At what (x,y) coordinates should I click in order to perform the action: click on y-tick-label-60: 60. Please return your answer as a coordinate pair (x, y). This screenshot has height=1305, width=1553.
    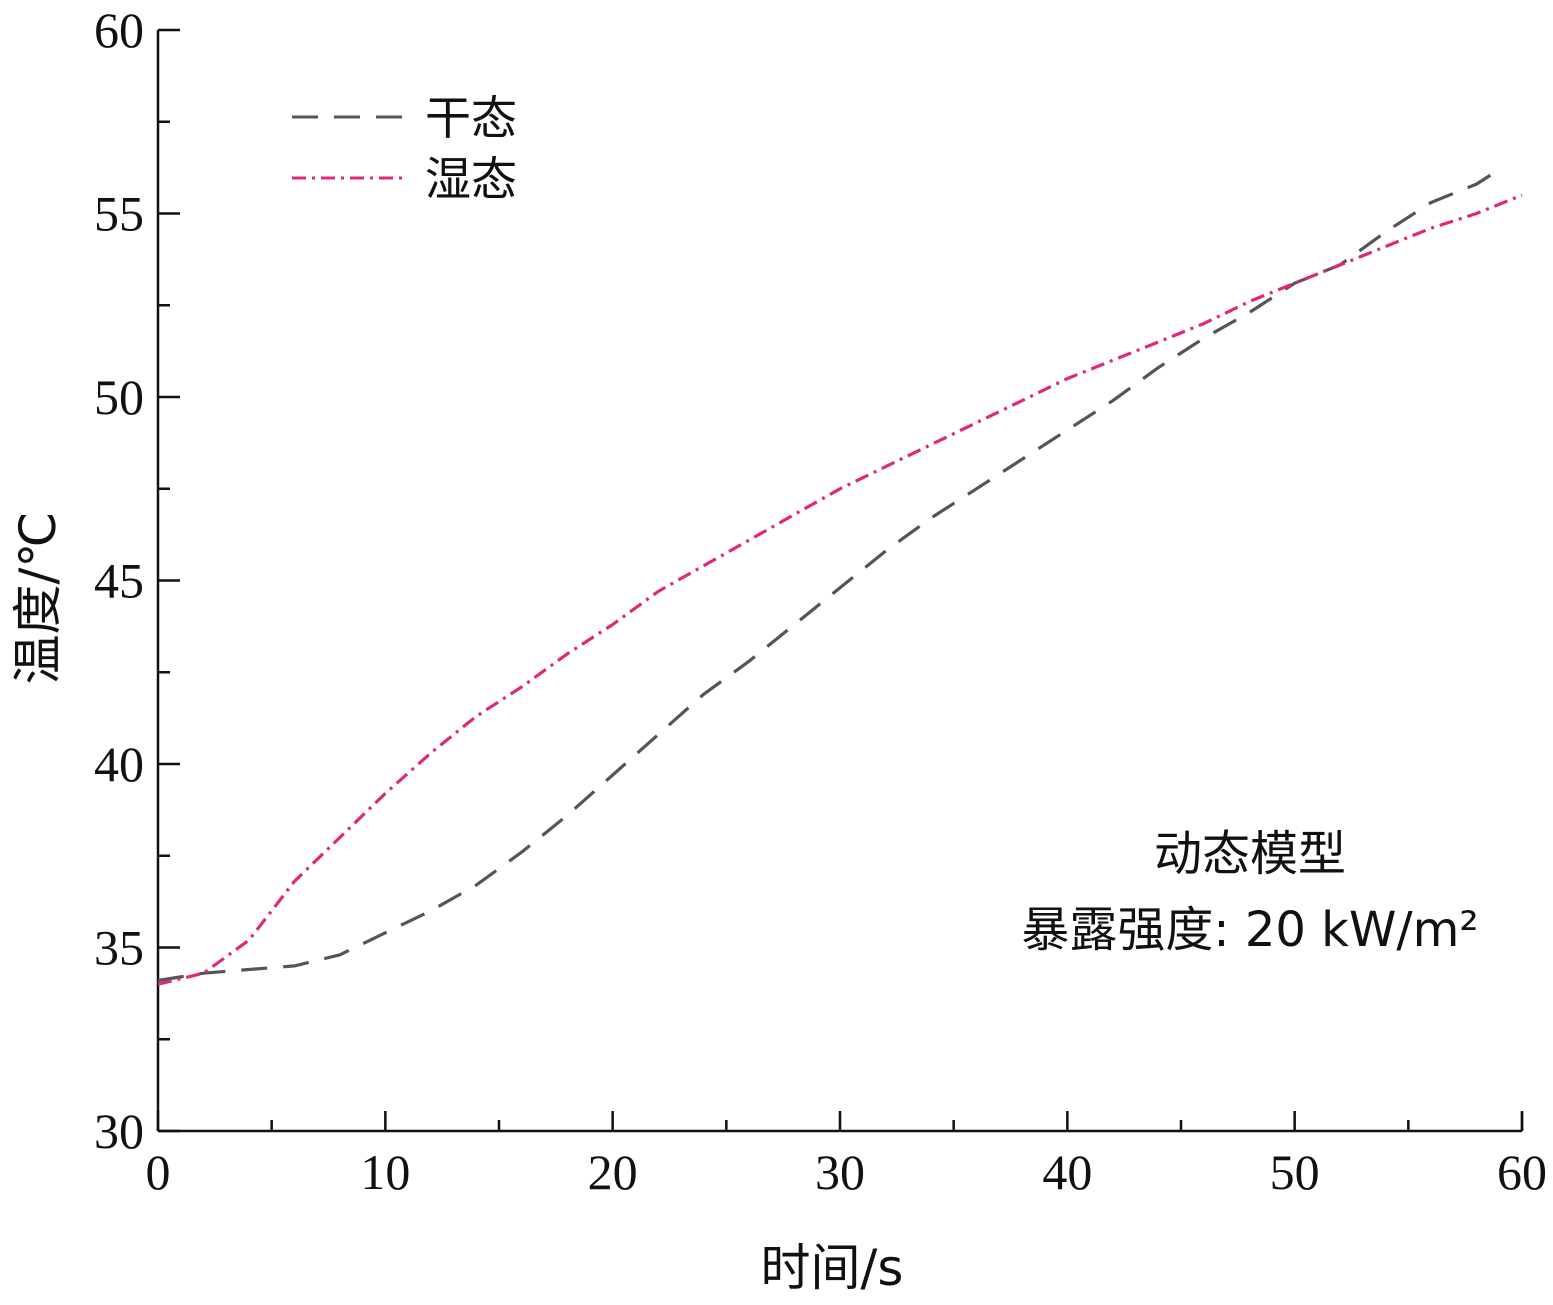
    Looking at the image, I should click on (119, 30).